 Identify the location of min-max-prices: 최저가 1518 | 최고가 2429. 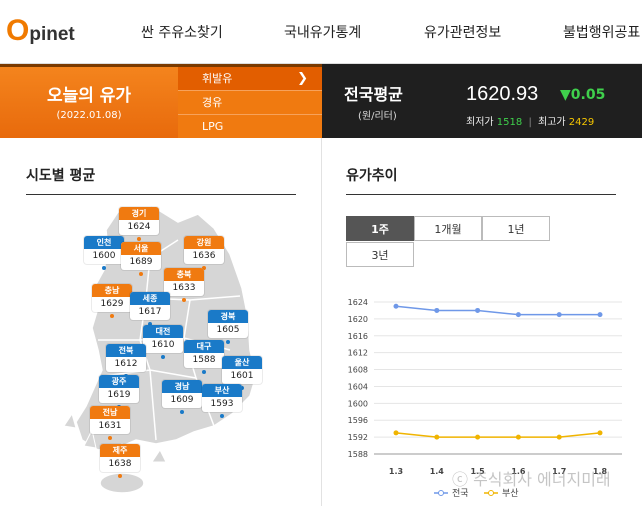
(530, 122).